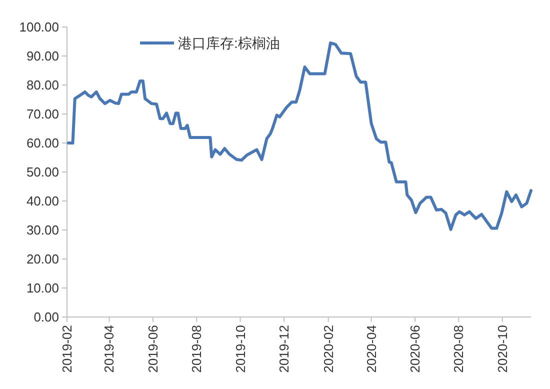  I want to click on x-tick-label: 2020-04, so click(371, 349).